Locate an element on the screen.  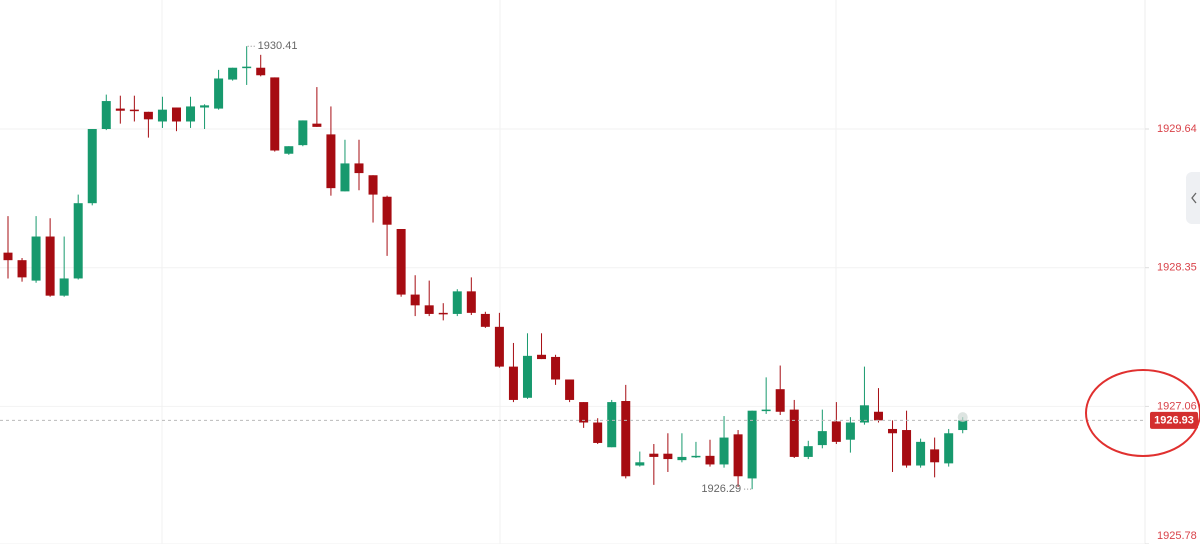
min-label: 1926.29 is located at coordinates (721, 489).